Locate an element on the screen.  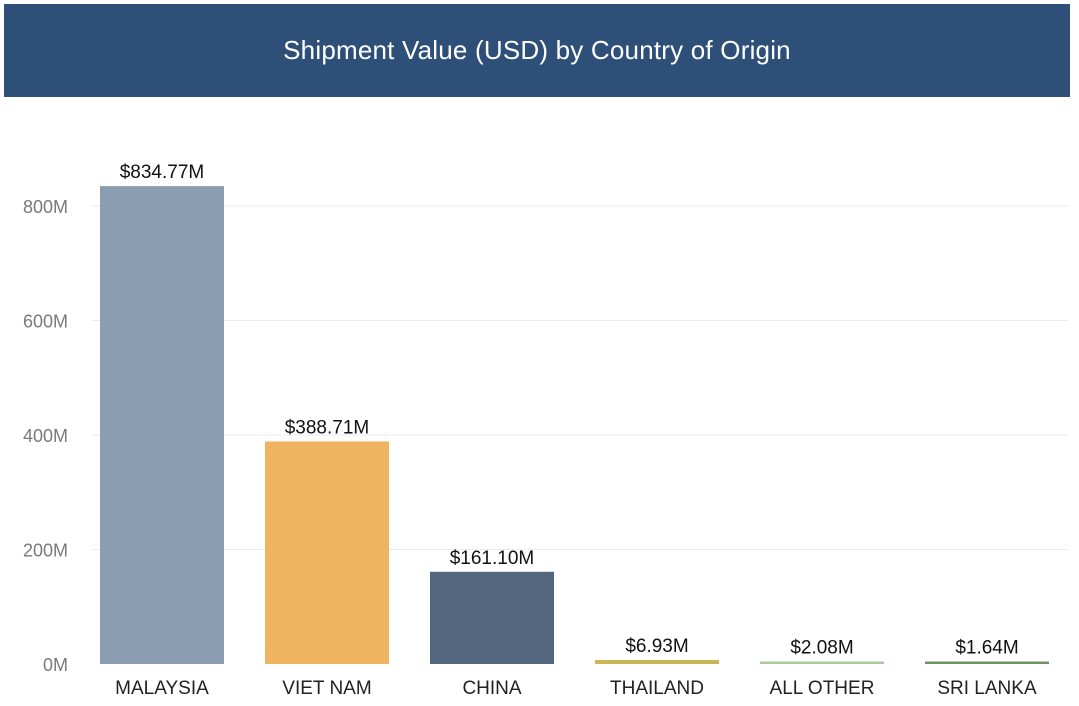
x-tick-label: ALL OTHER is located at coordinates (822, 688).